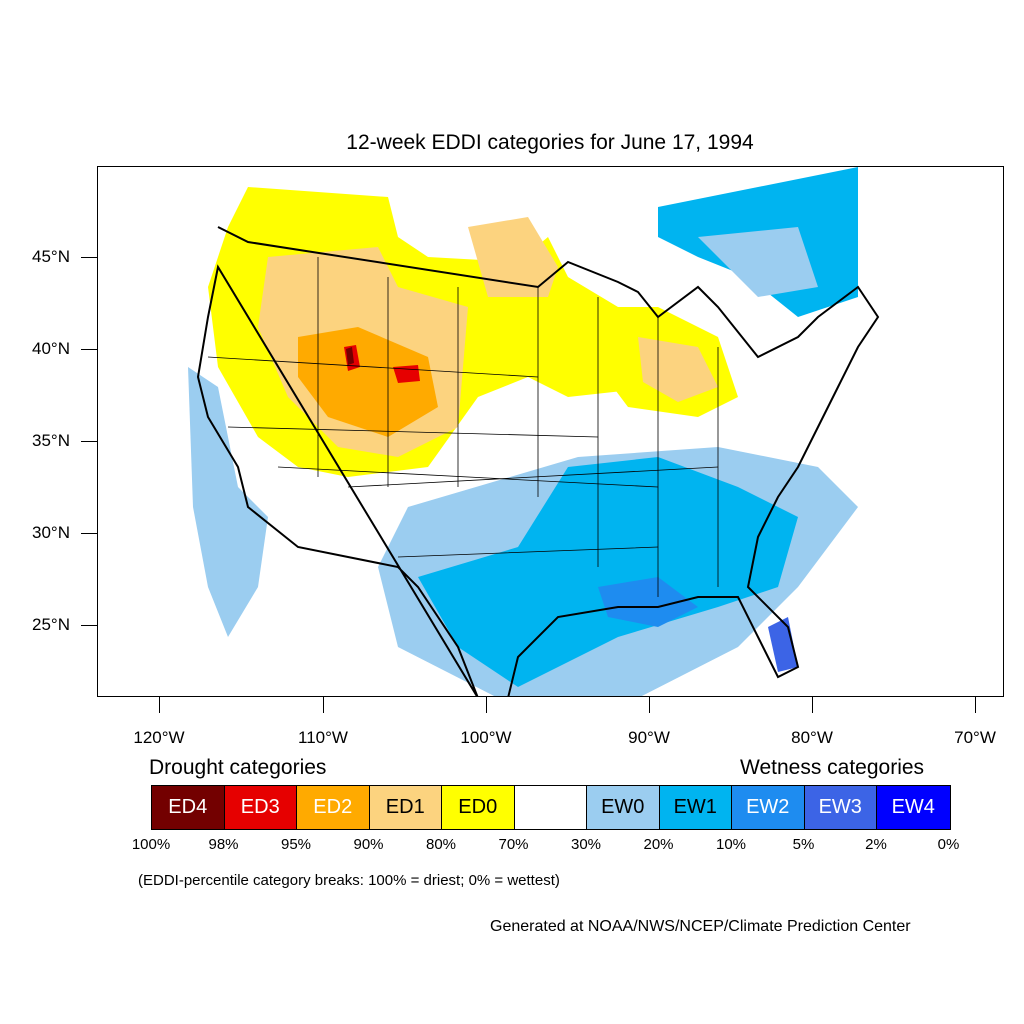 The image size is (1024, 1024). I want to click on legend-cell-ew2: EW2, so click(768, 807).